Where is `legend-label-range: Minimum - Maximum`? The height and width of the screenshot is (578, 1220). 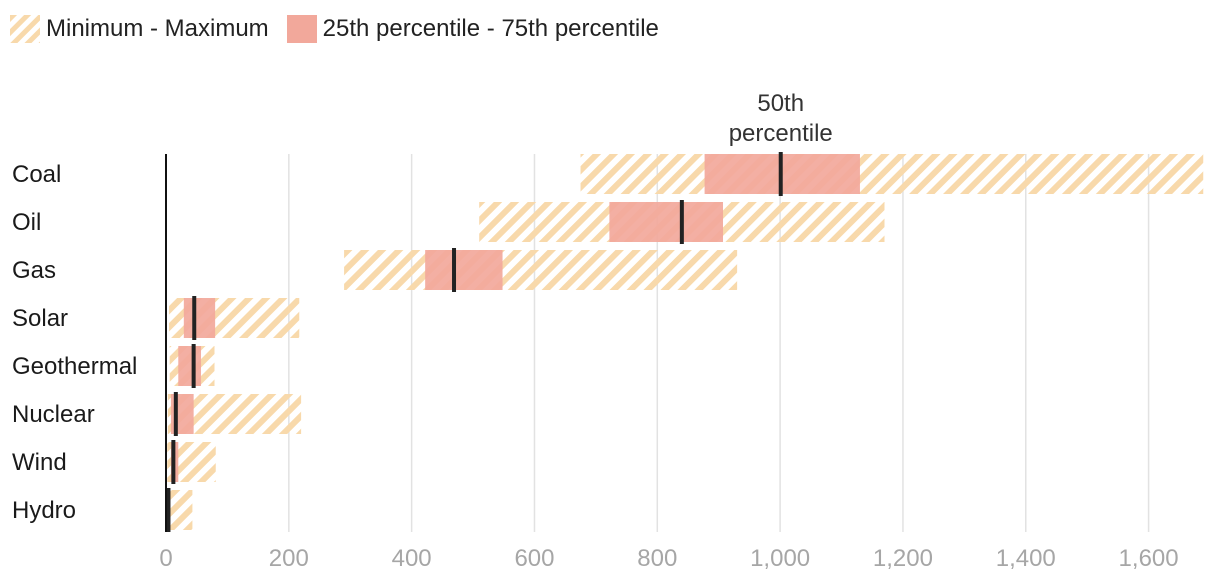
legend-label-range: Minimum - Maximum is located at coordinates (157, 28).